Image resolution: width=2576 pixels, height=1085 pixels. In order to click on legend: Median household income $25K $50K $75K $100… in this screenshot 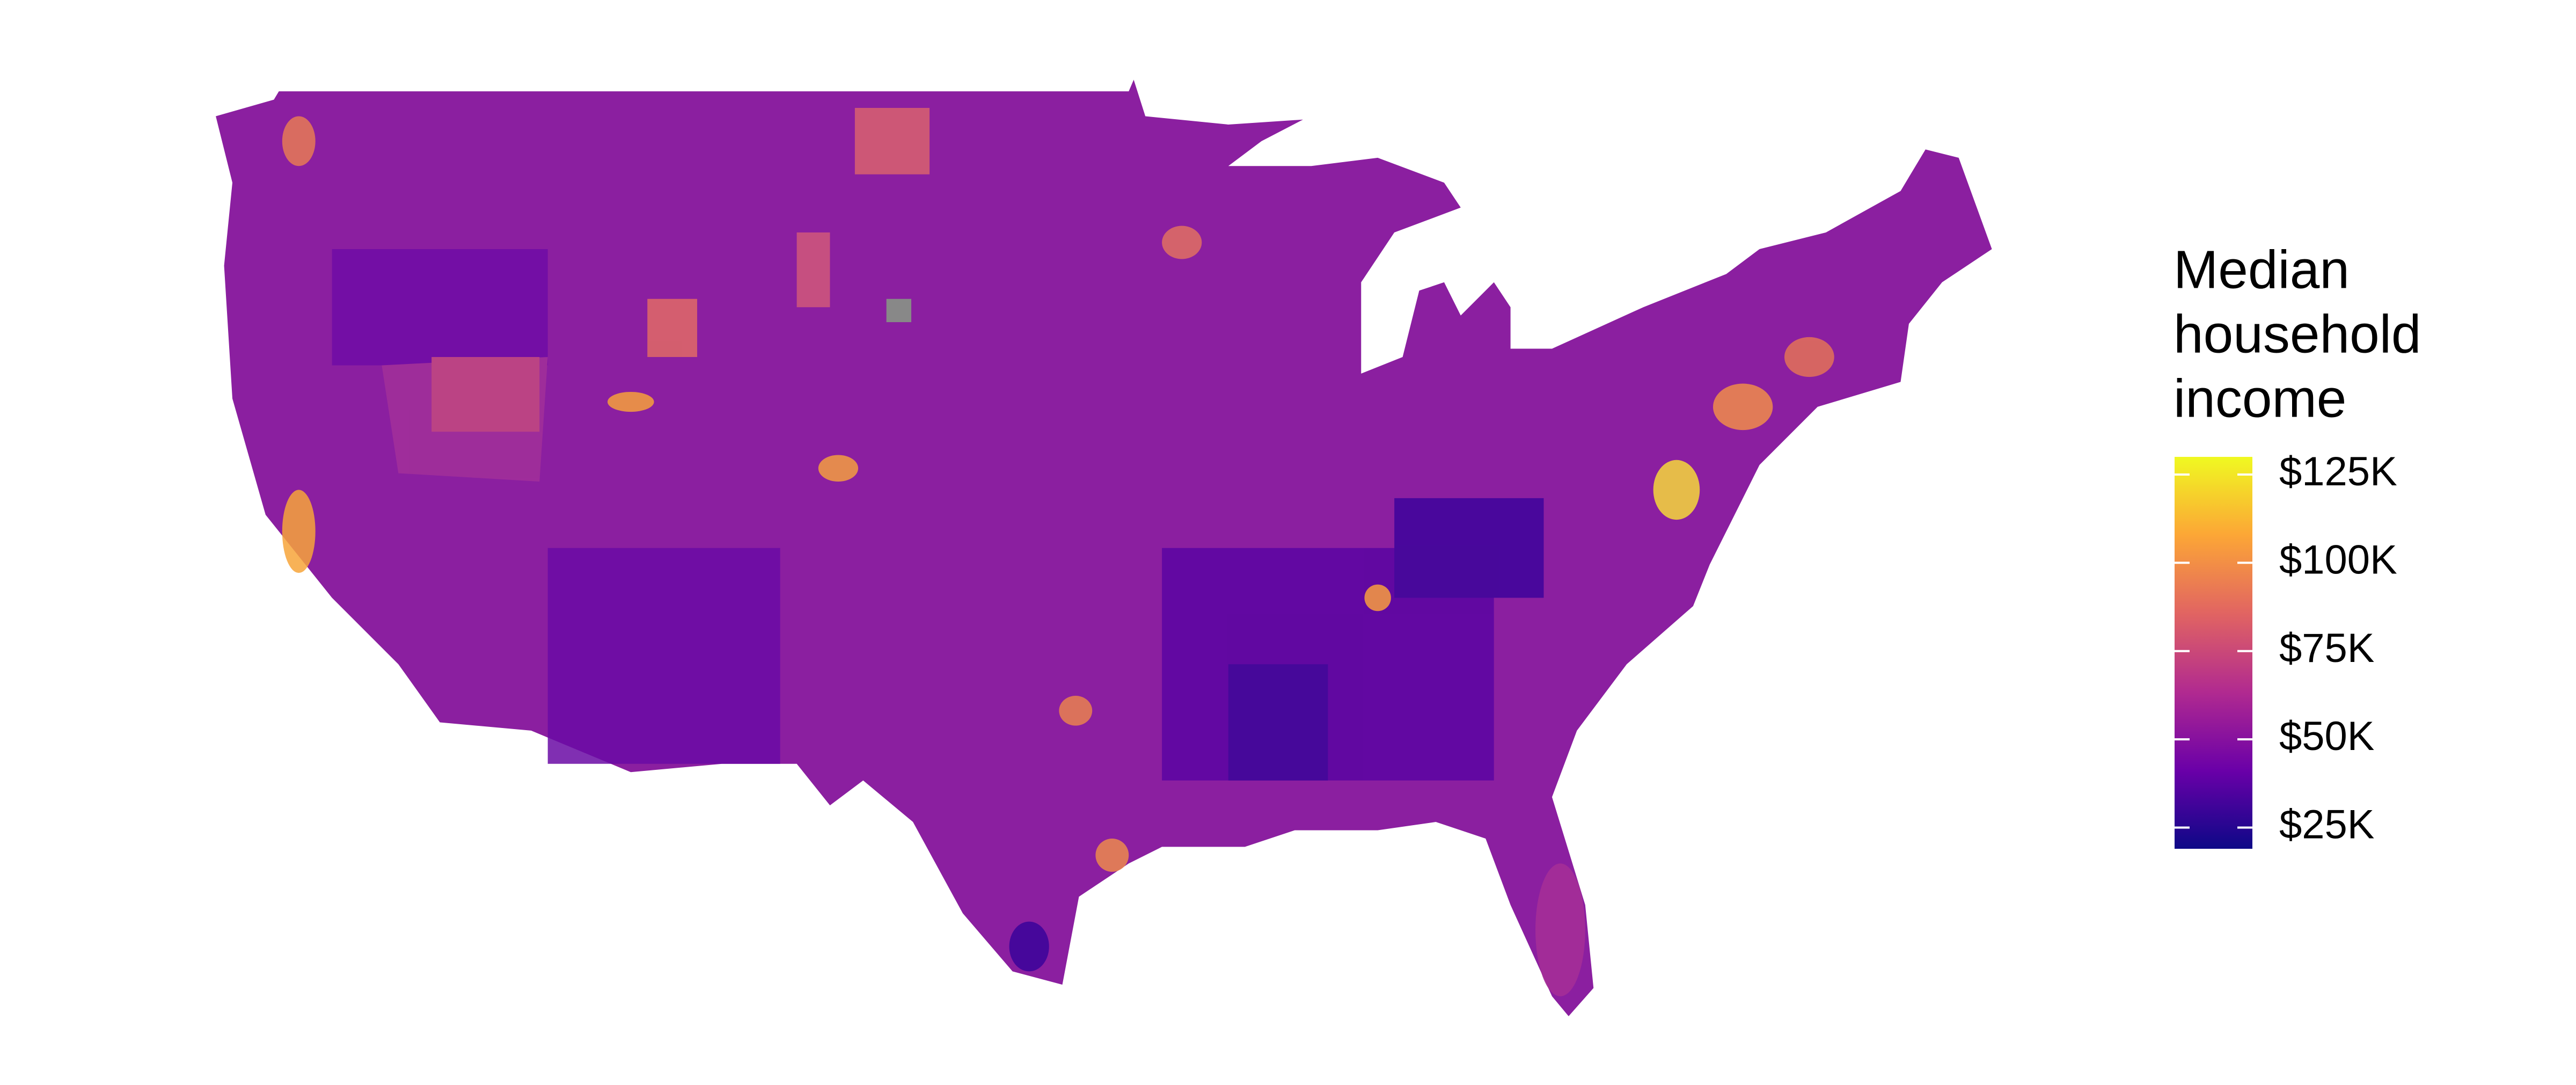, I will do `click(2297, 544)`.